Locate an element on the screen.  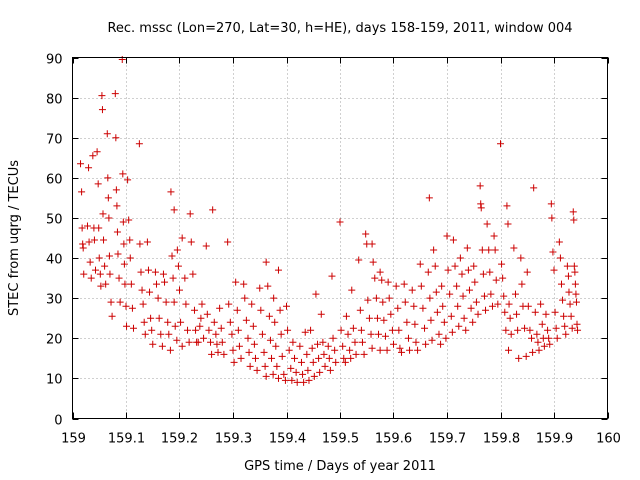
x-tick-label: 159.6 is located at coordinates (393, 439).